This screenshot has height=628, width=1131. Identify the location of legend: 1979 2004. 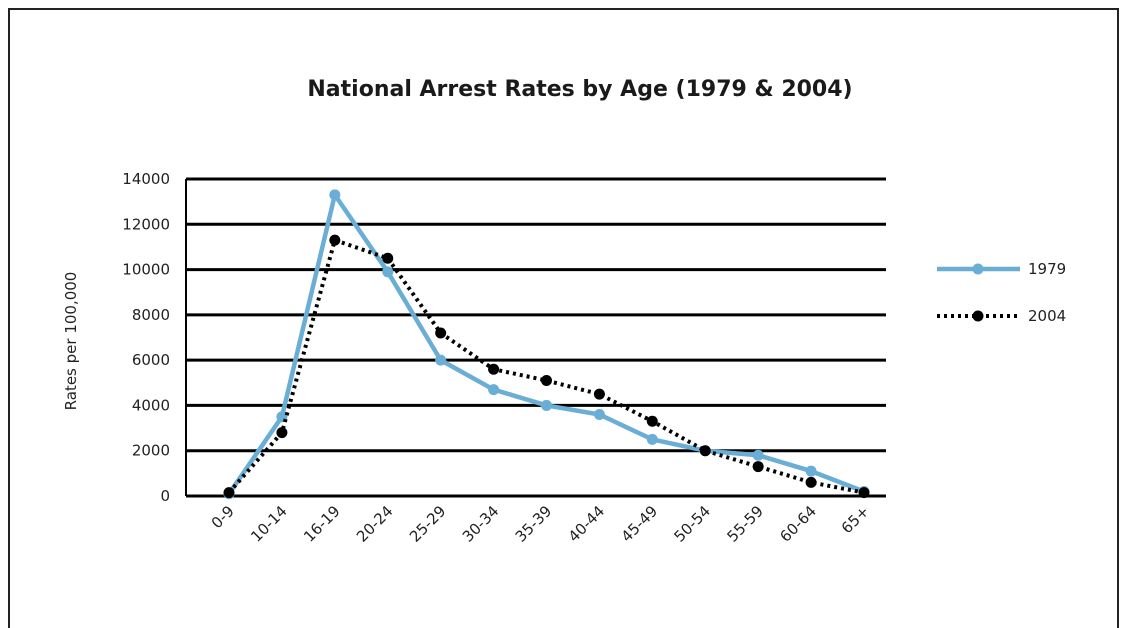
(1001, 292).